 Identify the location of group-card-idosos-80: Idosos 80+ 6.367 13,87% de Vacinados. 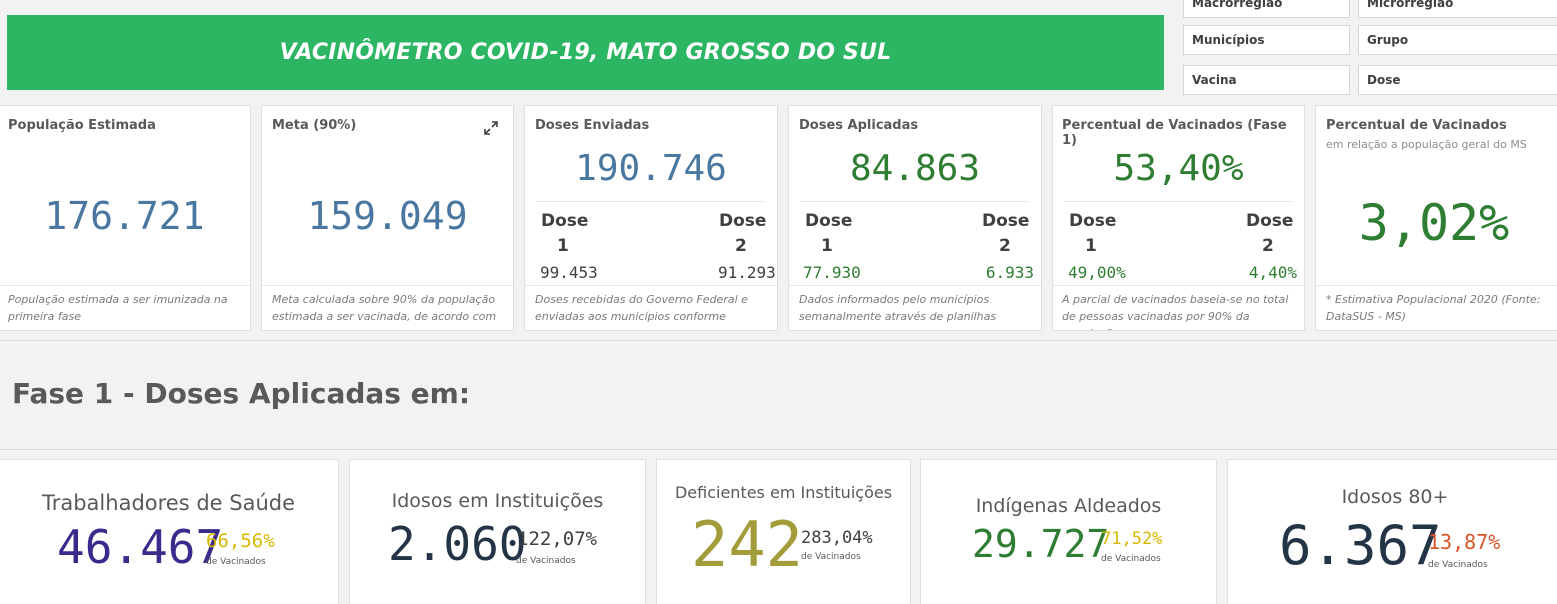
(1392, 531).